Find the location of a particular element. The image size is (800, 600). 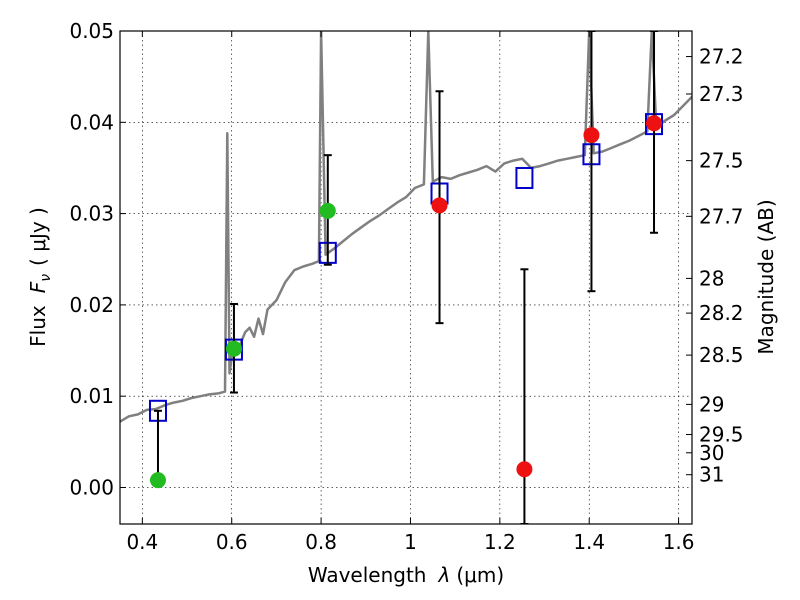

mag-tick-label: 27.3 is located at coordinates (721, 94).